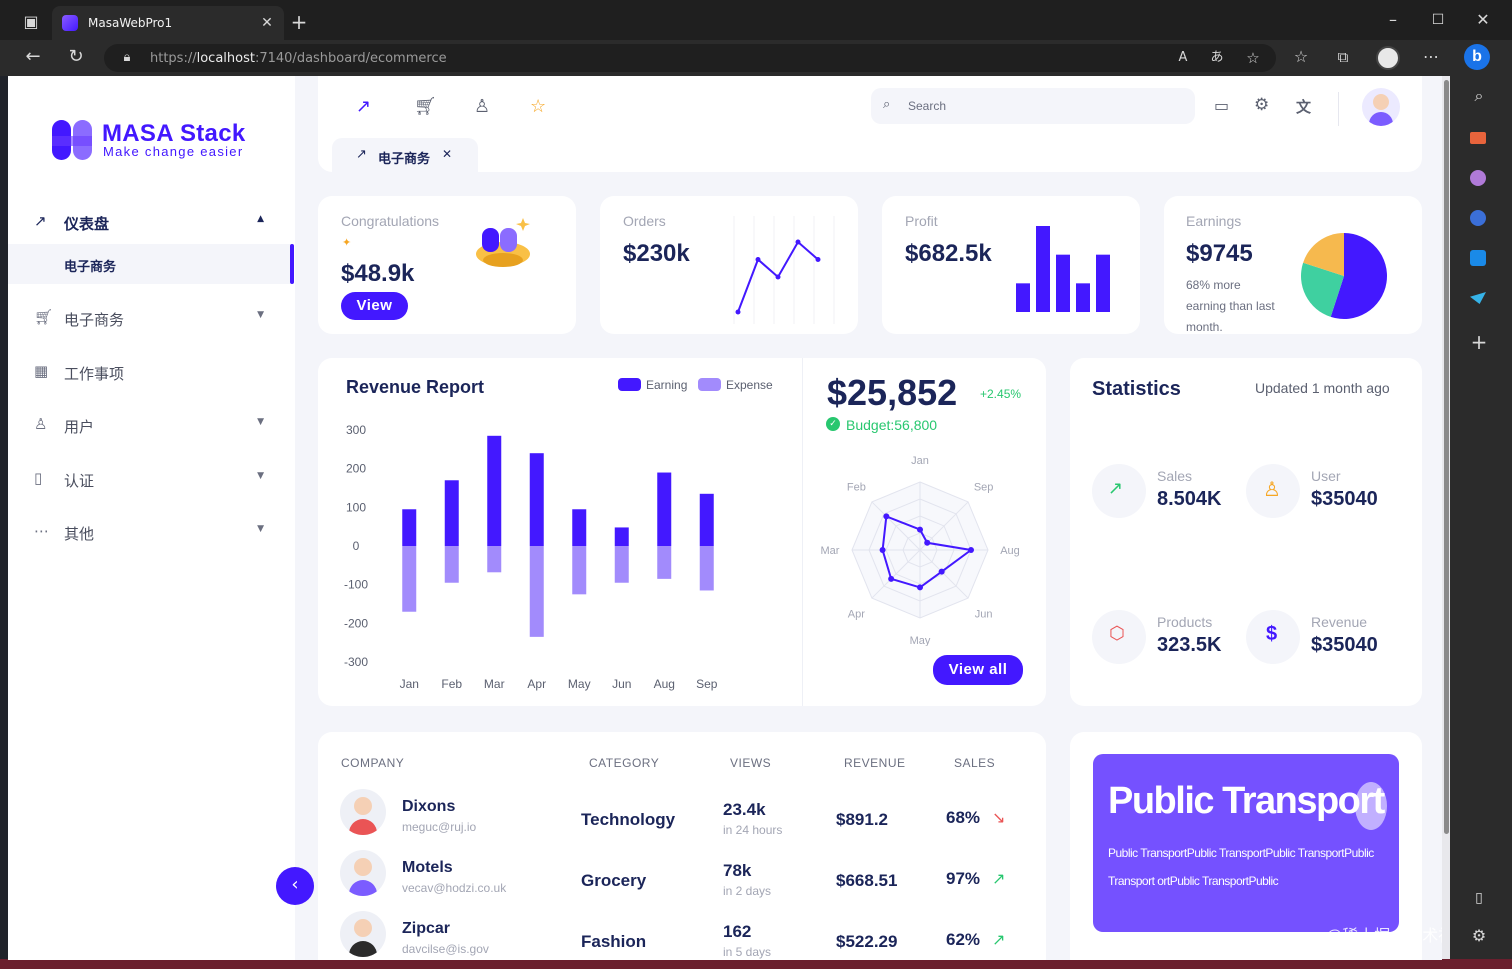 Image resolution: width=1512 pixels, height=969 pixels. Describe the element at coordinates (1185, 622) in the screenshot. I see `stat-label: Products` at that location.